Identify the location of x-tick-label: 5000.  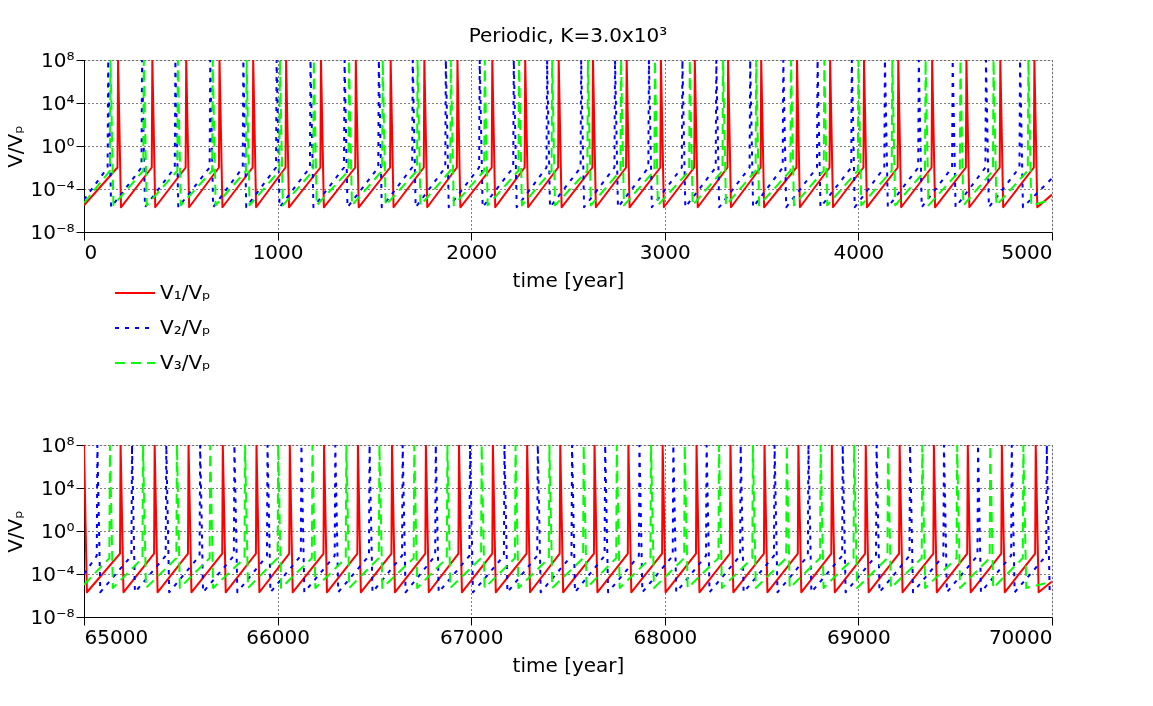
(1027, 251).